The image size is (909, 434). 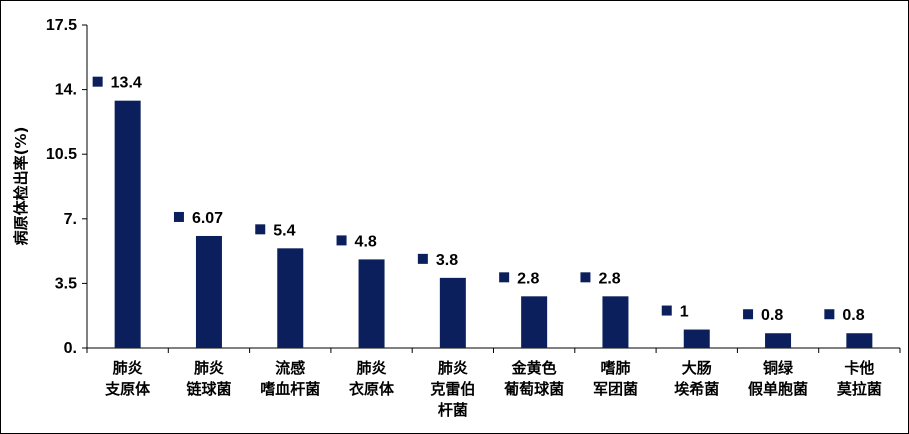 I want to click on y-axis-ticks: 0. 3.5 7. 10.5 14. 17.5, so click(x=66, y=187).